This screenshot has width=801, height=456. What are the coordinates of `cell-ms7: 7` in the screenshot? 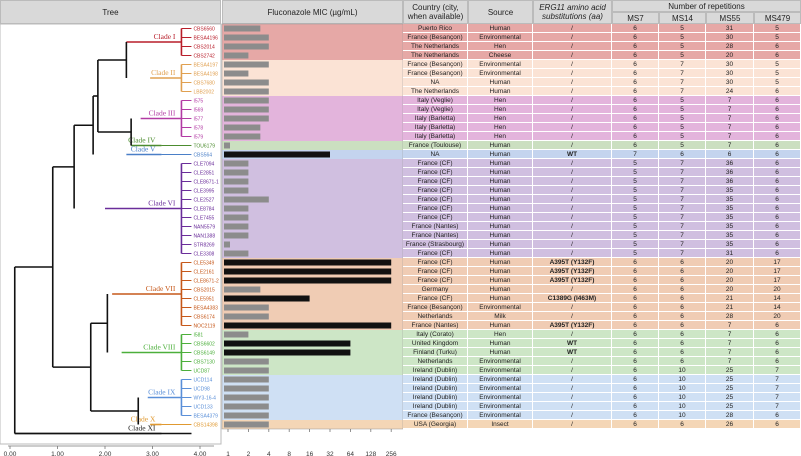 It's located at (635, 154).